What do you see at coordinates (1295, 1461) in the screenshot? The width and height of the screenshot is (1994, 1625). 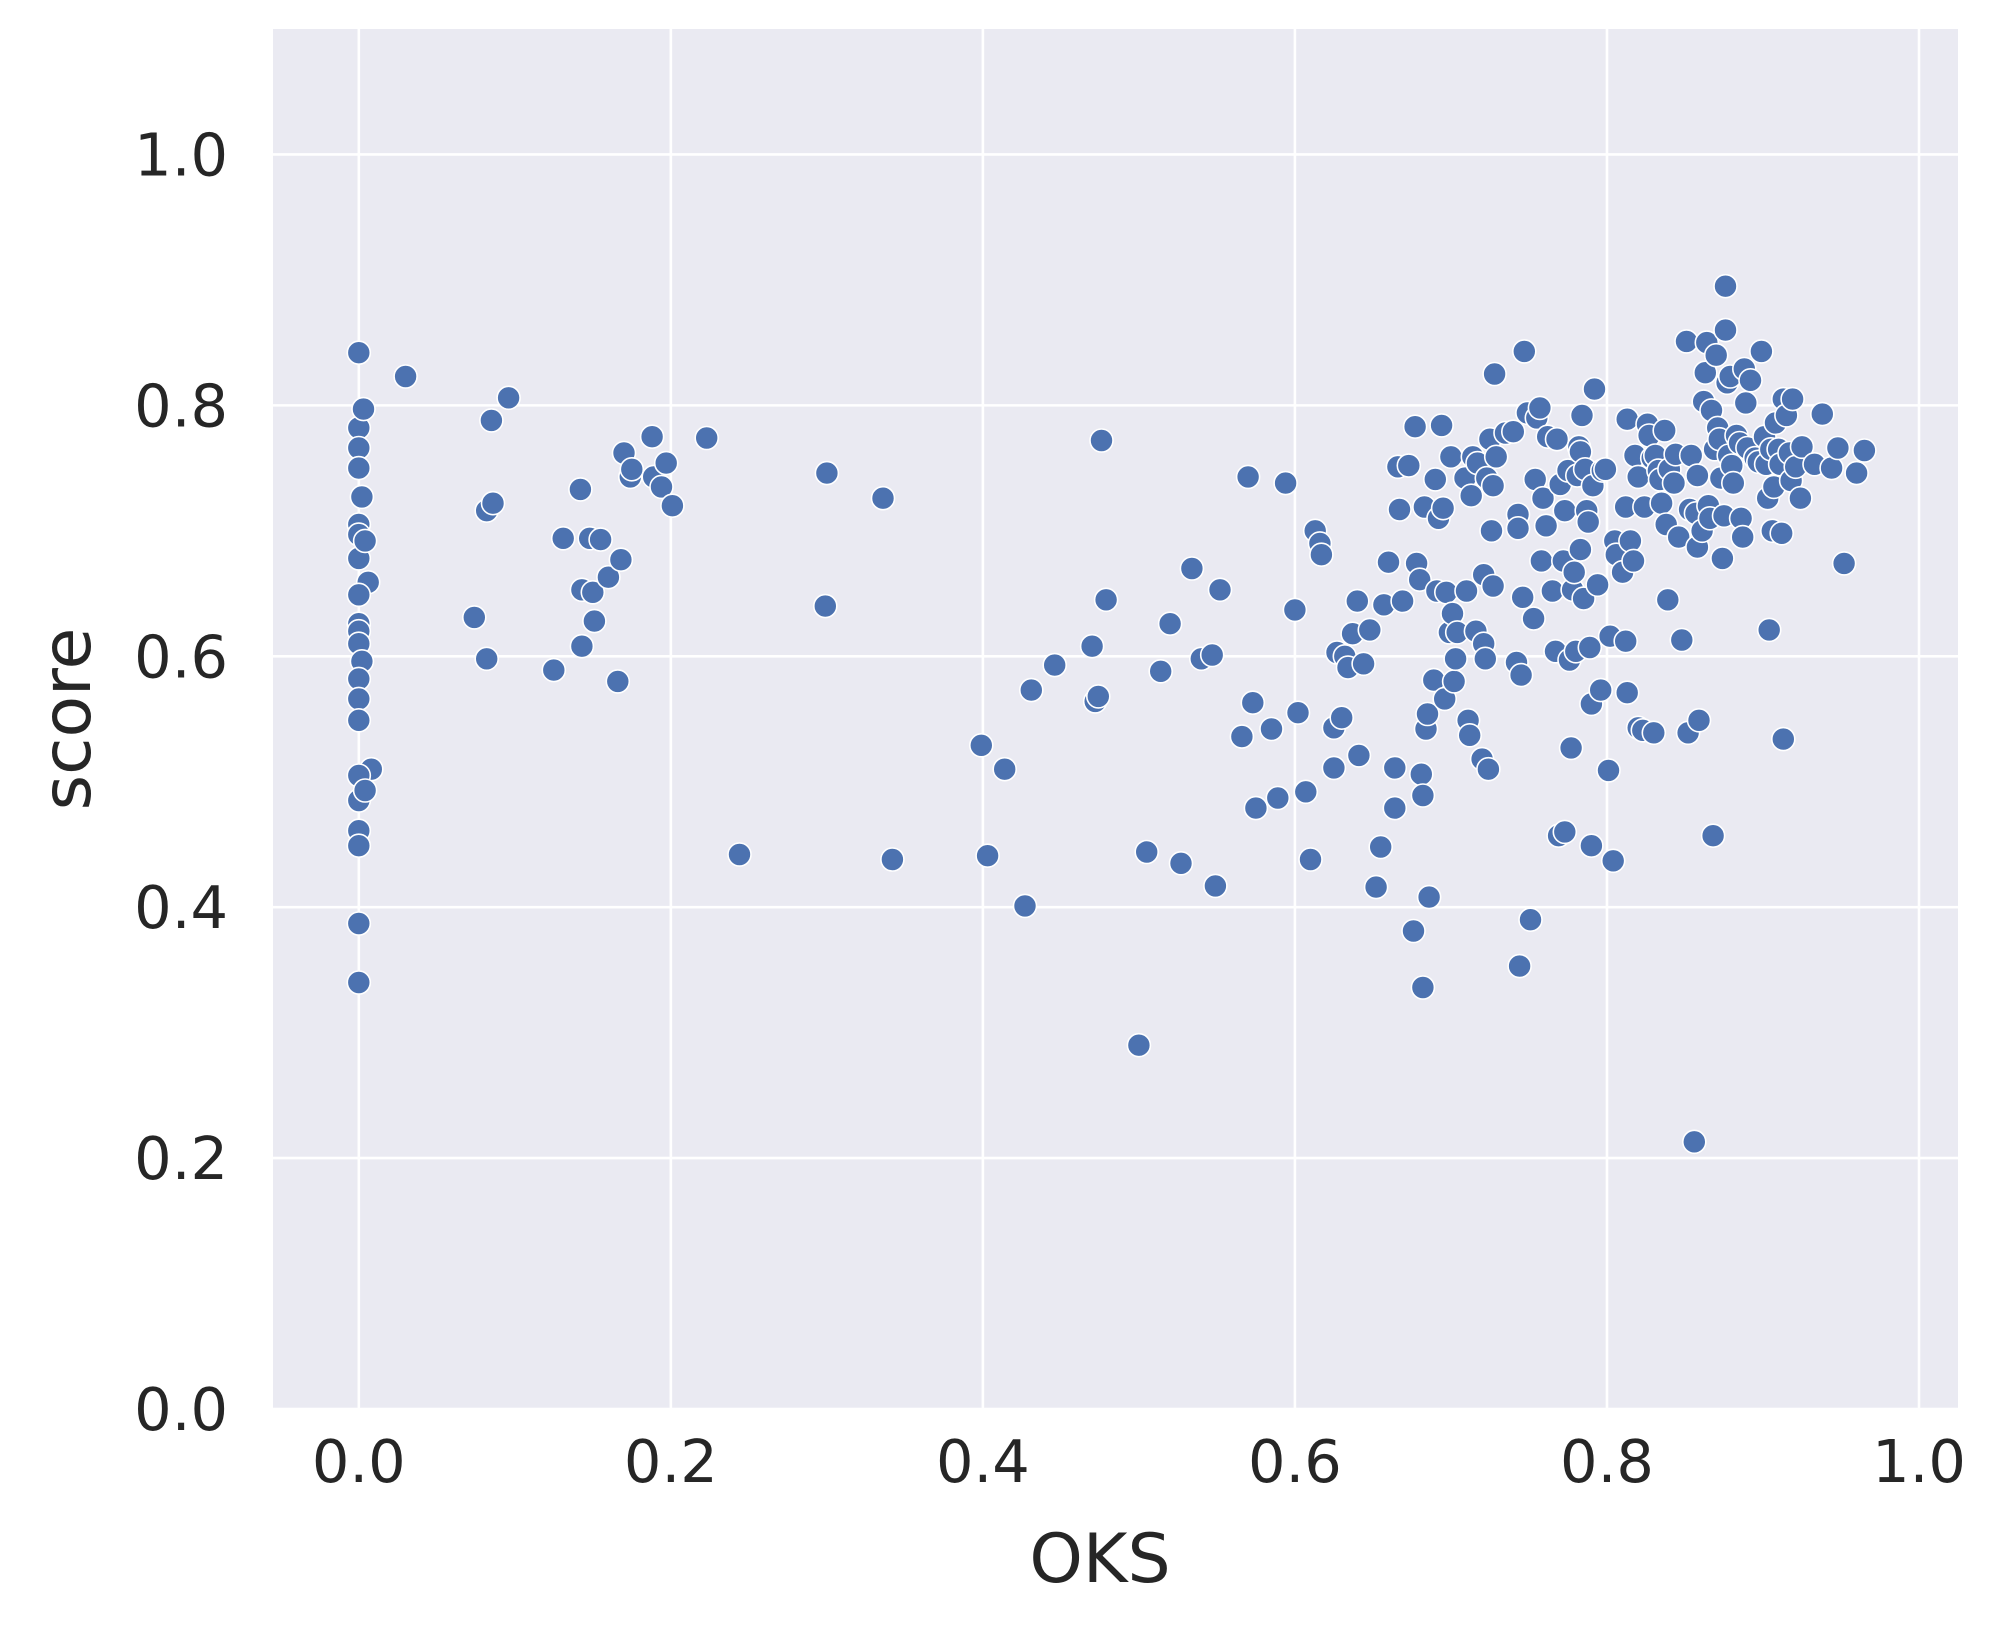 I see `x-tick-label: 0.6` at bounding box center [1295, 1461].